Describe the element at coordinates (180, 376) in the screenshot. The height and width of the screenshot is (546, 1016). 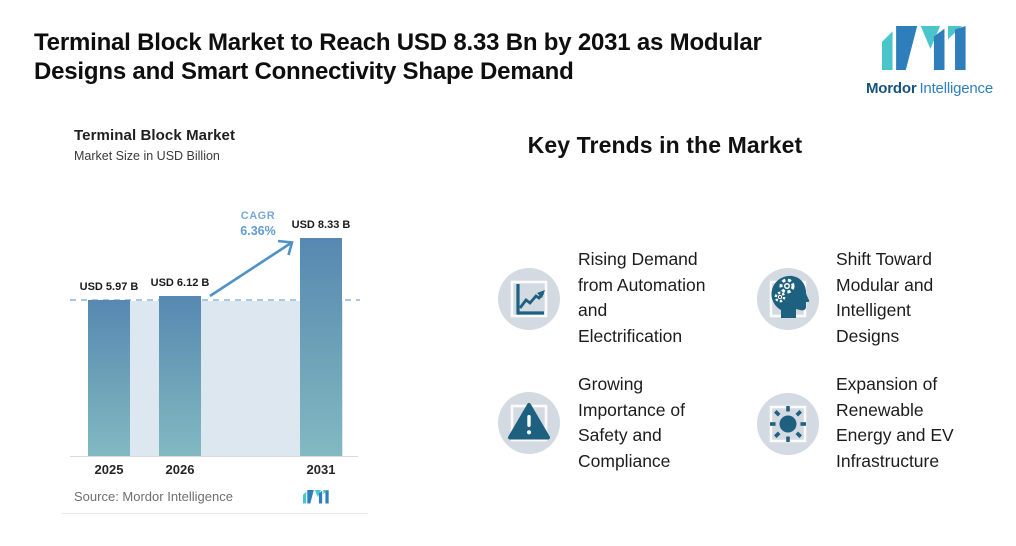
I see `bar-2026` at that location.